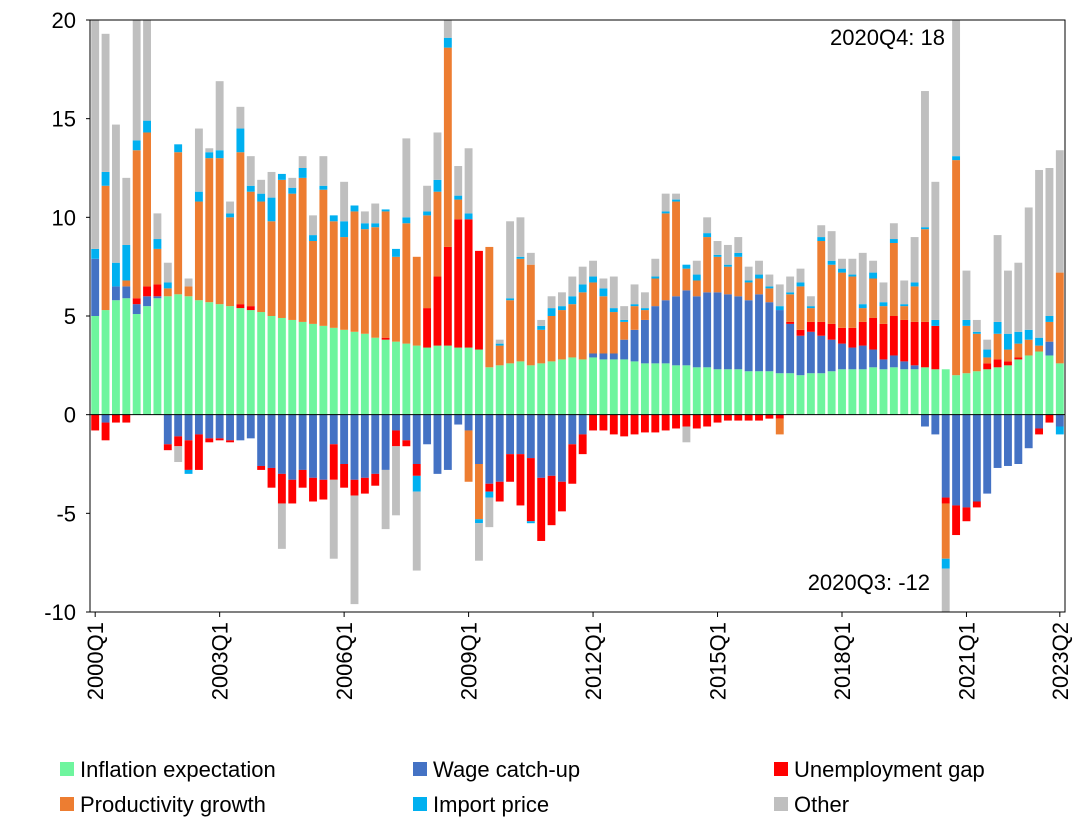 The image size is (1089, 823). I want to click on y-tick-label: 15, so click(64, 119).